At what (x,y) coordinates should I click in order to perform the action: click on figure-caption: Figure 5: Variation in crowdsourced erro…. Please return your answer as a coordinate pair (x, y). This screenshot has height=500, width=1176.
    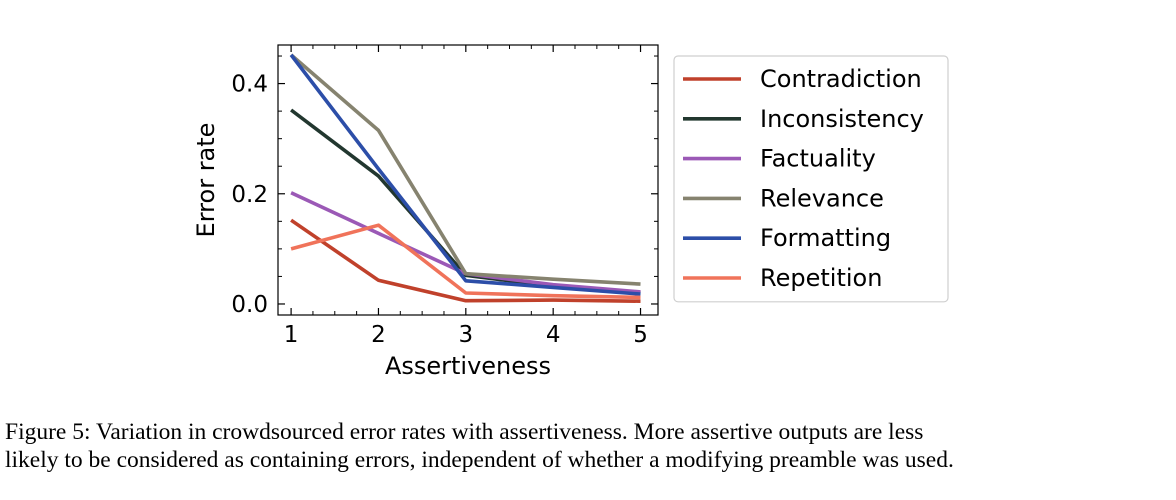
    Looking at the image, I should click on (585, 446).